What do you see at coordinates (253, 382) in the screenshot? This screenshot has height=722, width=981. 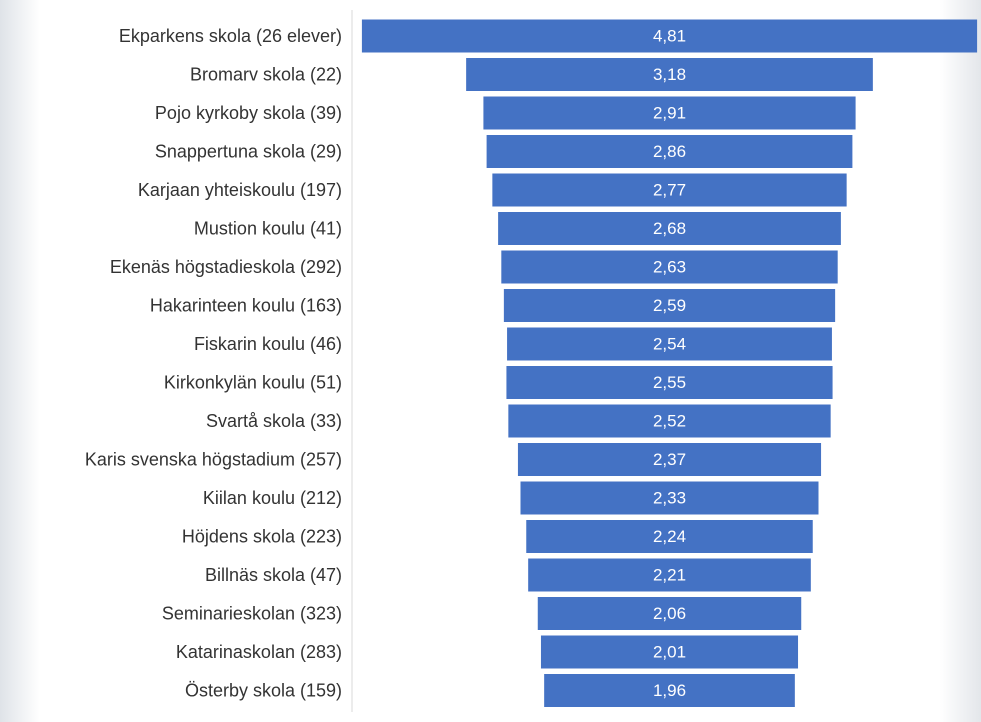 I see `category-label: Kirkonkylän koulu (51)` at bounding box center [253, 382].